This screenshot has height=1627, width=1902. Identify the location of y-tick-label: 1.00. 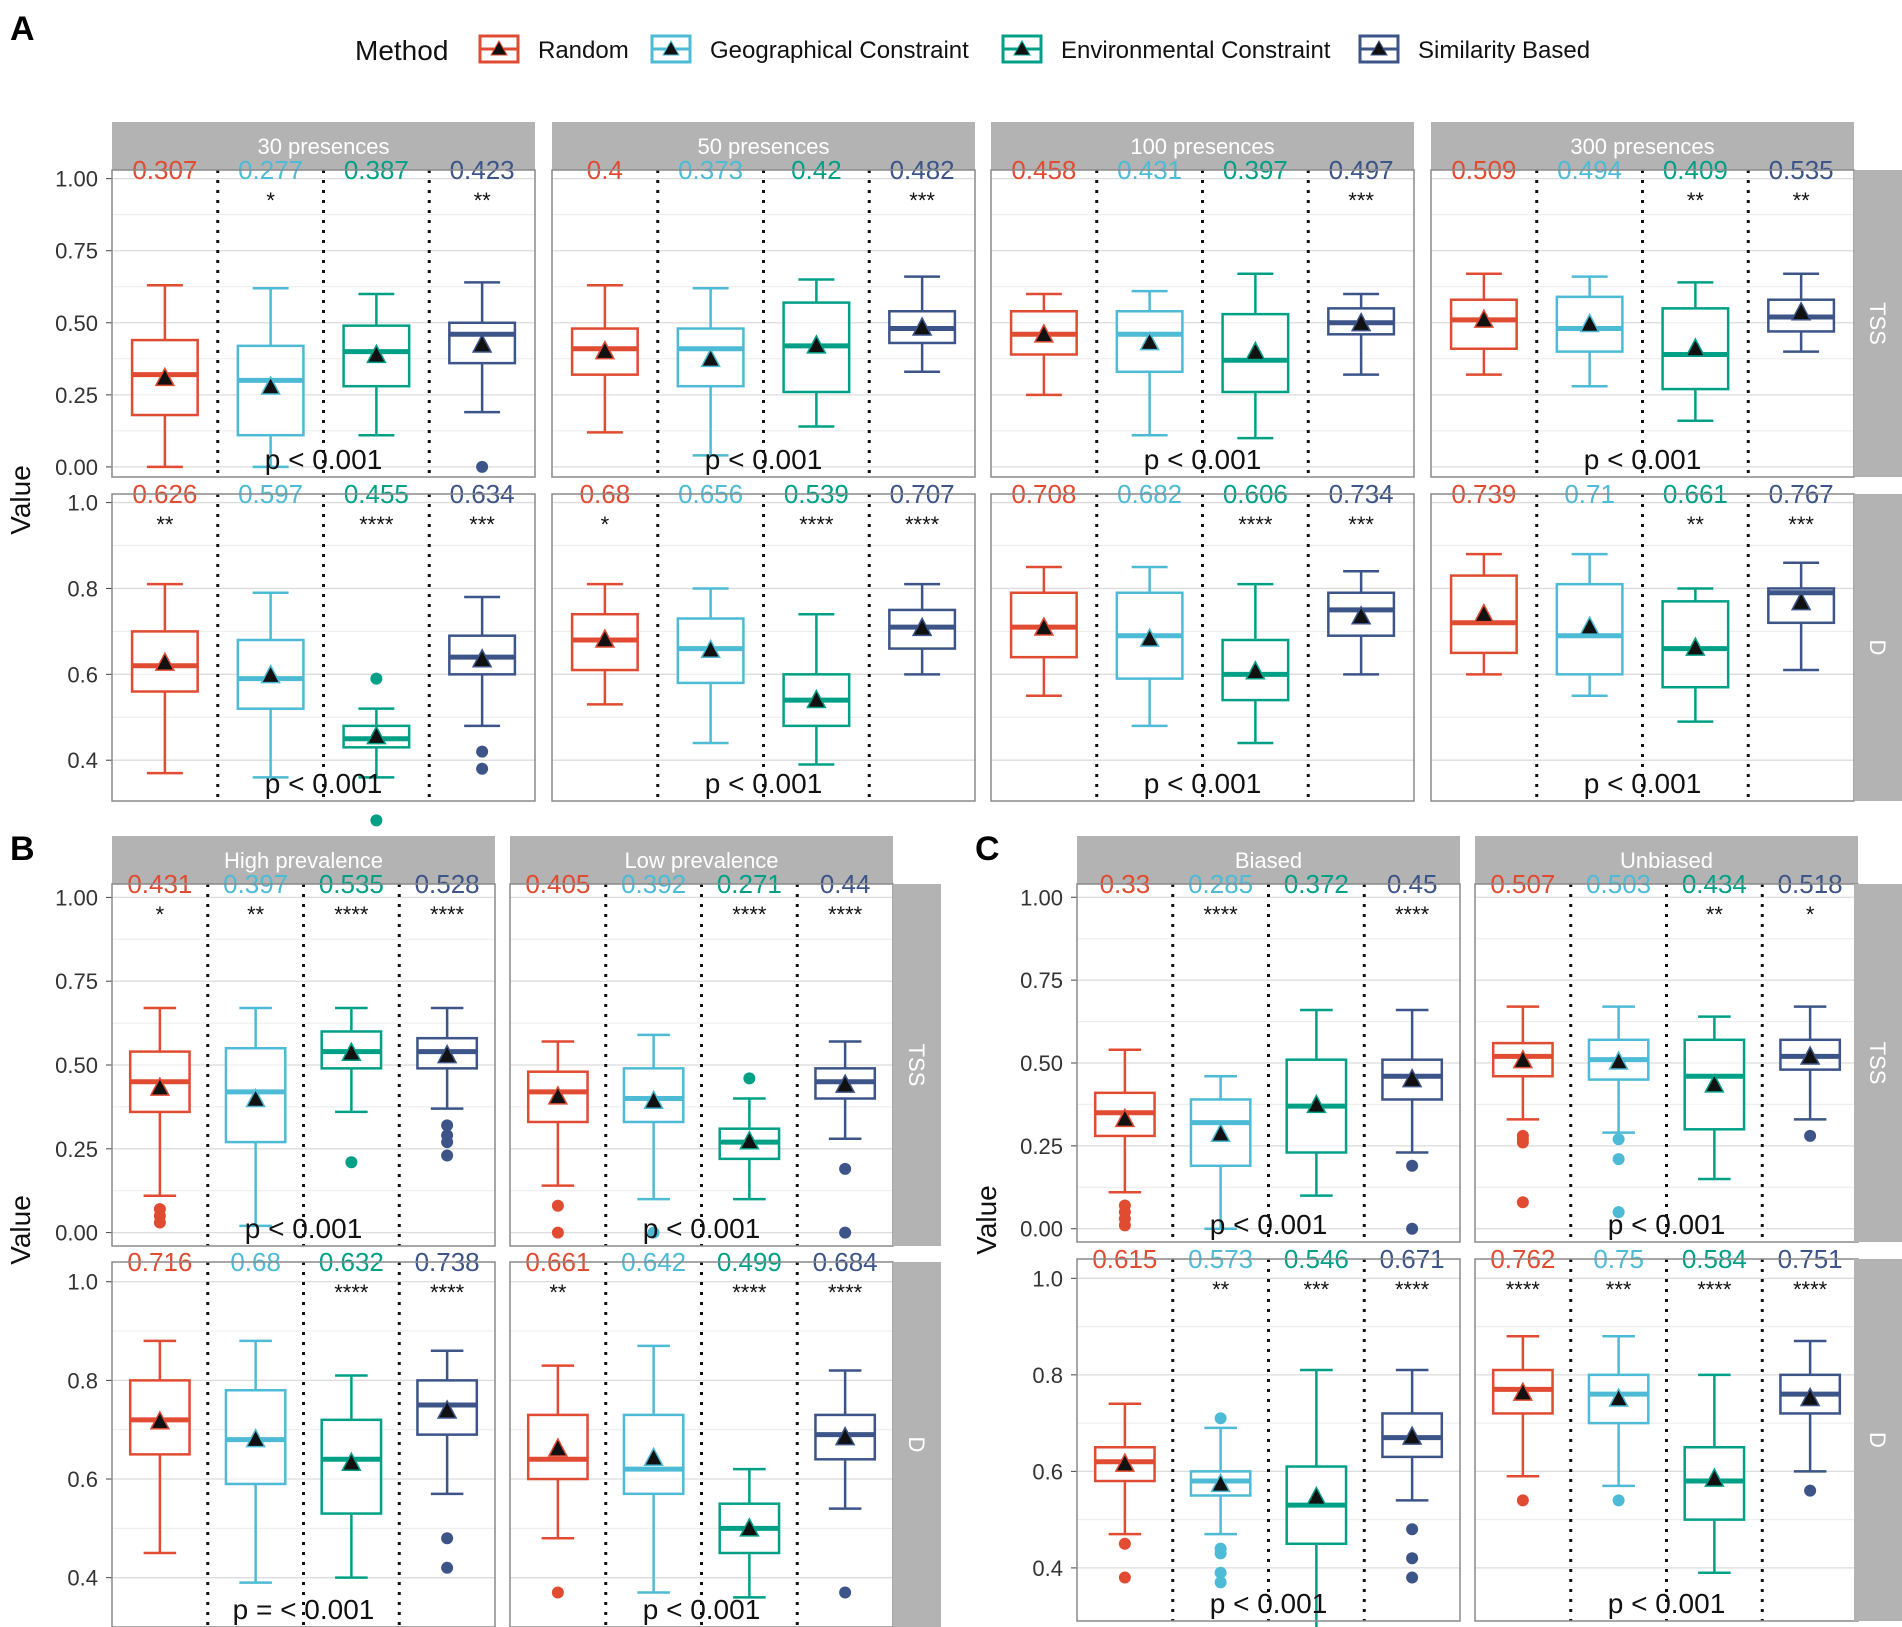
(76, 897).